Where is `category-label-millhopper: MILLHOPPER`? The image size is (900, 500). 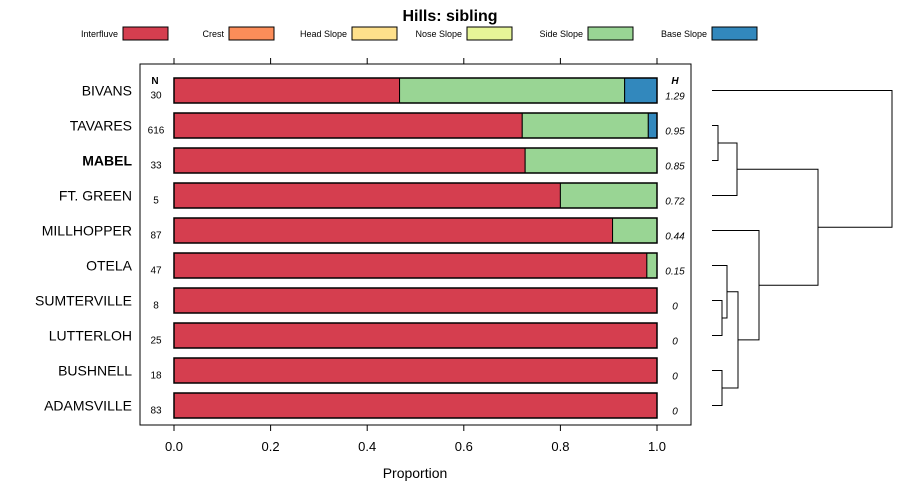 category-label-millhopper: MILLHOPPER is located at coordinates (87, 231).